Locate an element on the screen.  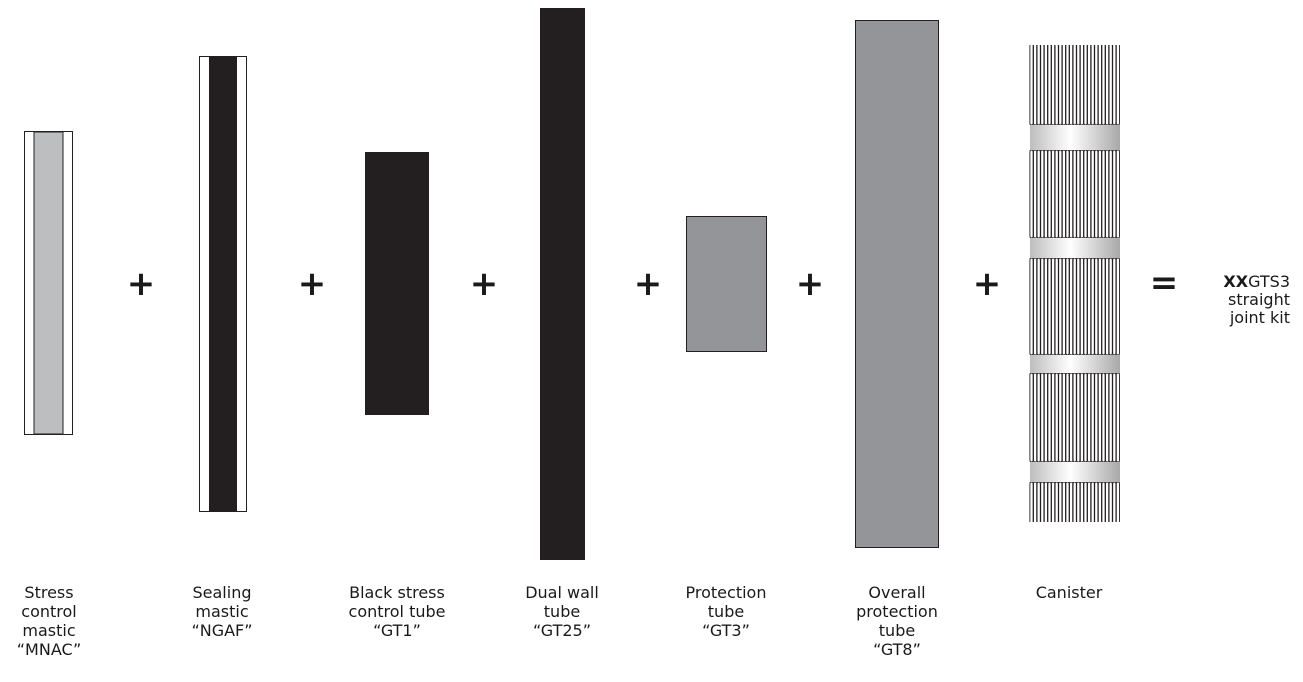
result-code-bold: XX is located at coordinates (1236, 281).